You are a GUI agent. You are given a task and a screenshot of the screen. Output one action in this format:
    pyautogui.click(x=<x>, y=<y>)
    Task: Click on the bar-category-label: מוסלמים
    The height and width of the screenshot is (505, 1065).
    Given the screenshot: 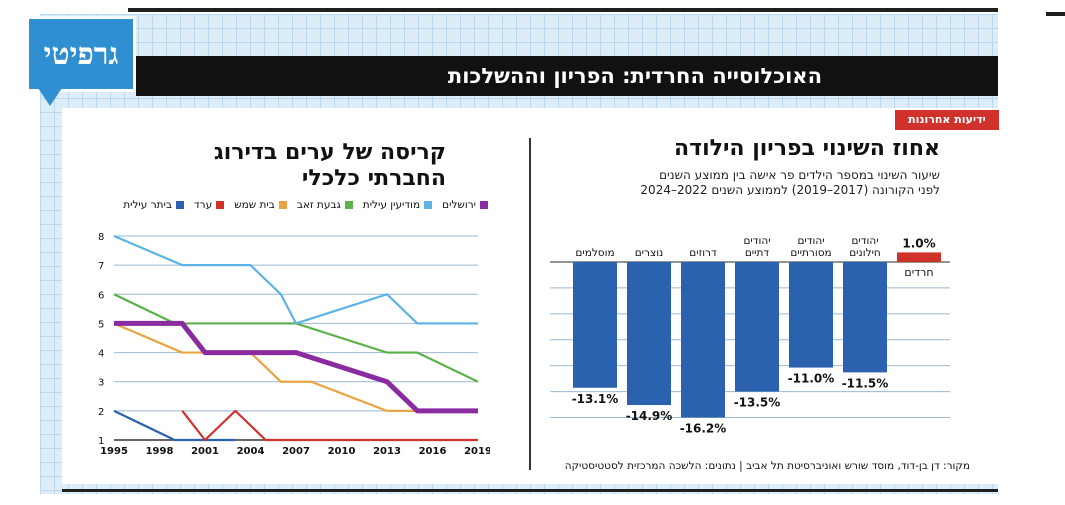 What is the action you would take?
    pyautogui.click(x=594, y=253)
    